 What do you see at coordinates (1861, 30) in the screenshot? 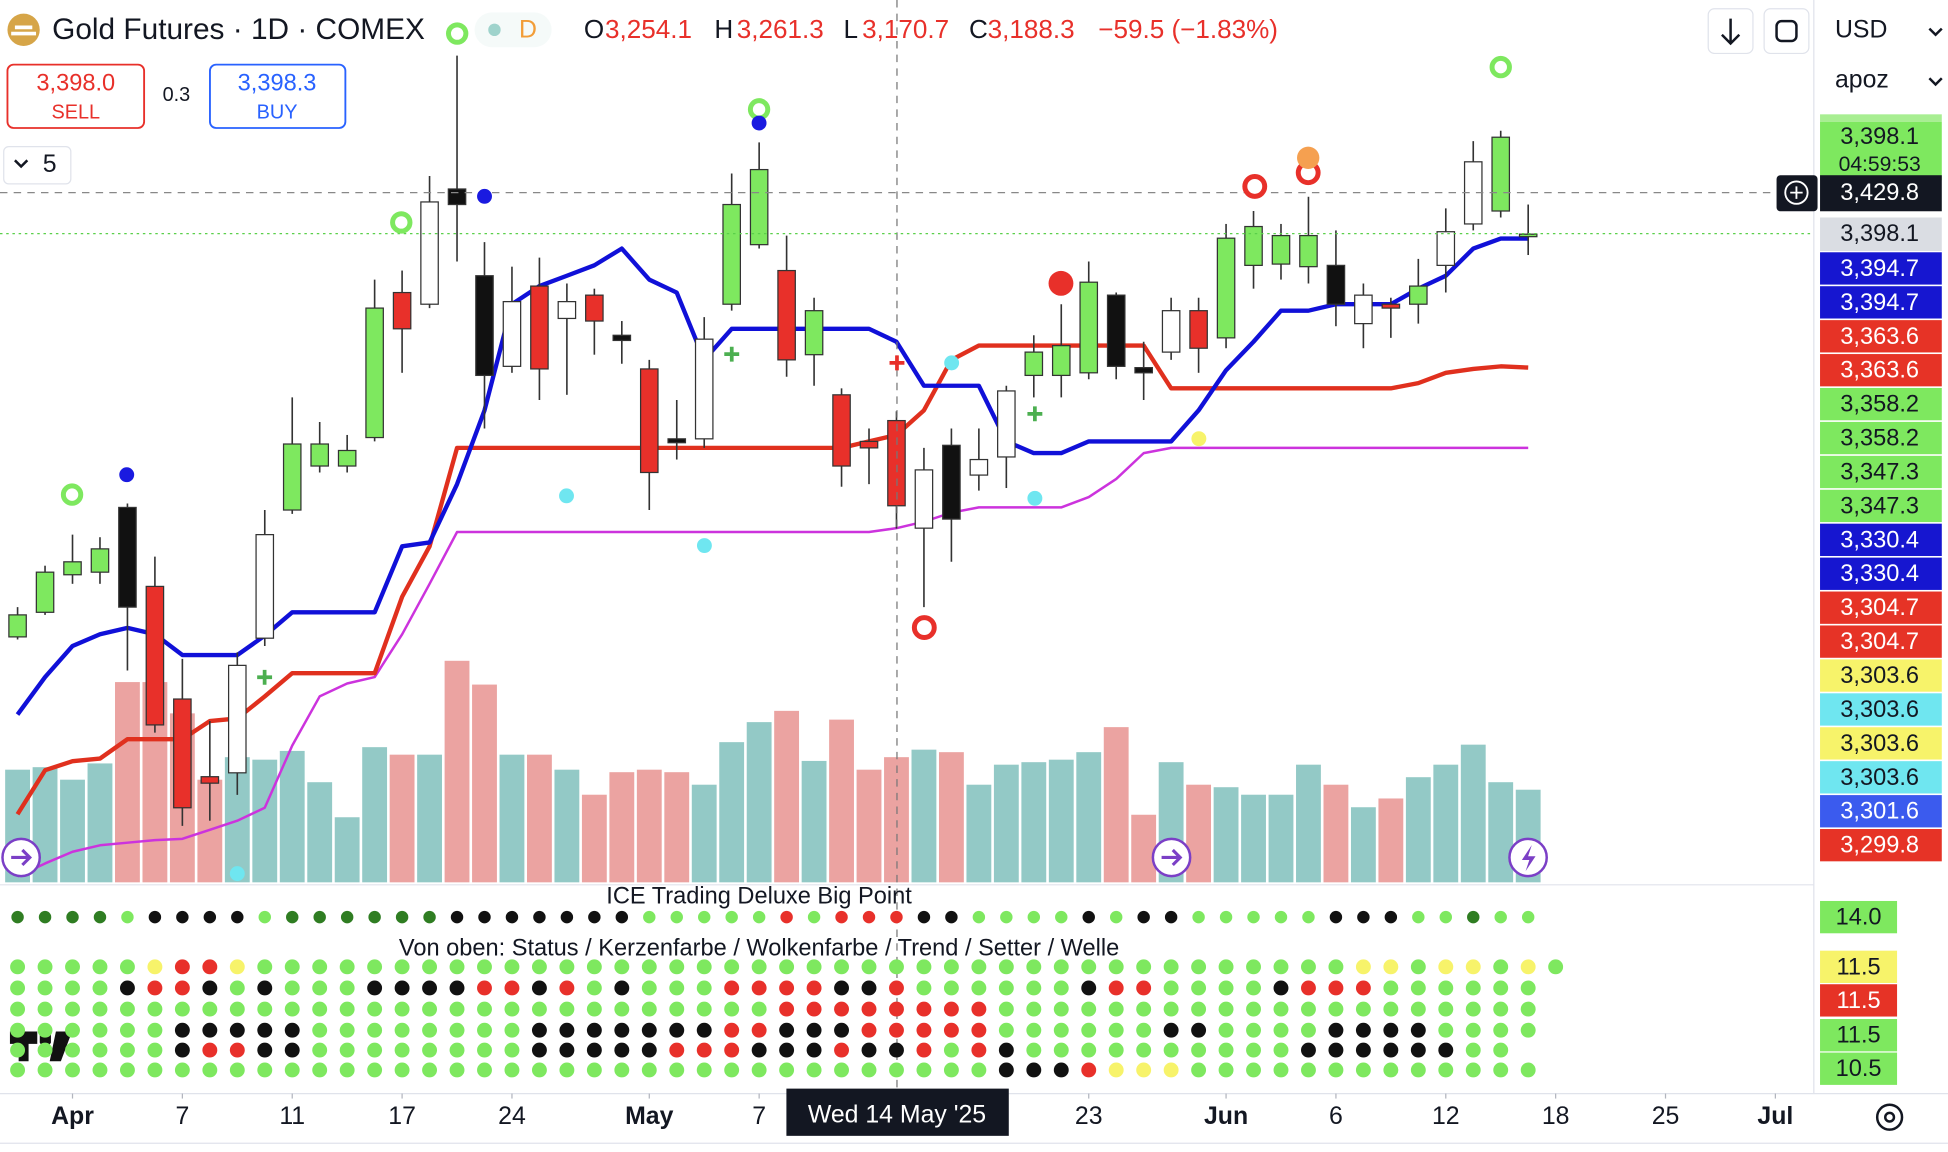
I see `currency: USD` at bounding box center [1861, 30].